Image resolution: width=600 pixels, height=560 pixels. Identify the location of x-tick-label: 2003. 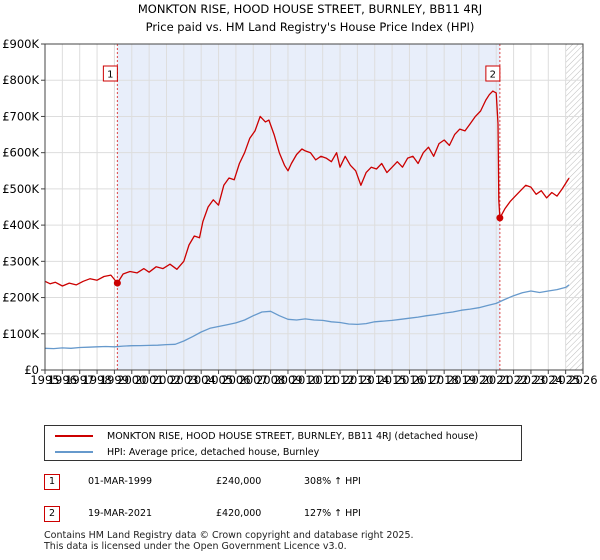
(183, 380).